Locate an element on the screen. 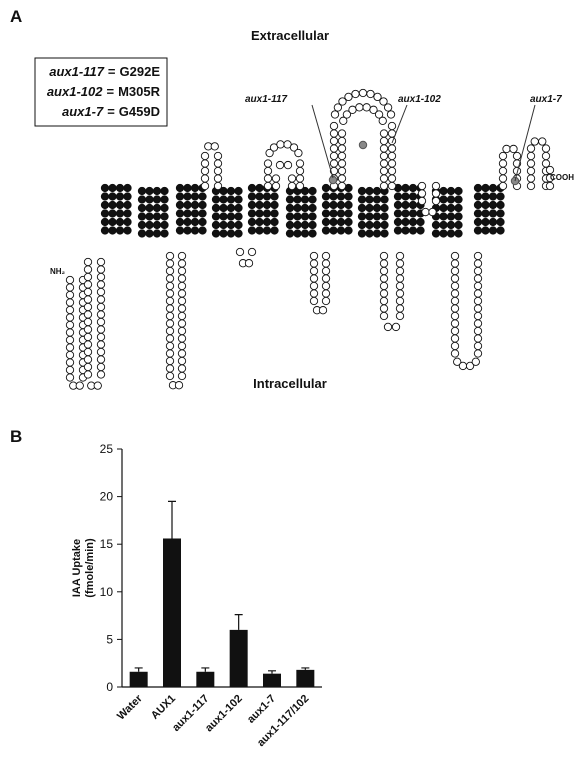 Image resolution: width=585 pixels, height=759 pixels. panel-label: A is located at coordinates (16, 16).